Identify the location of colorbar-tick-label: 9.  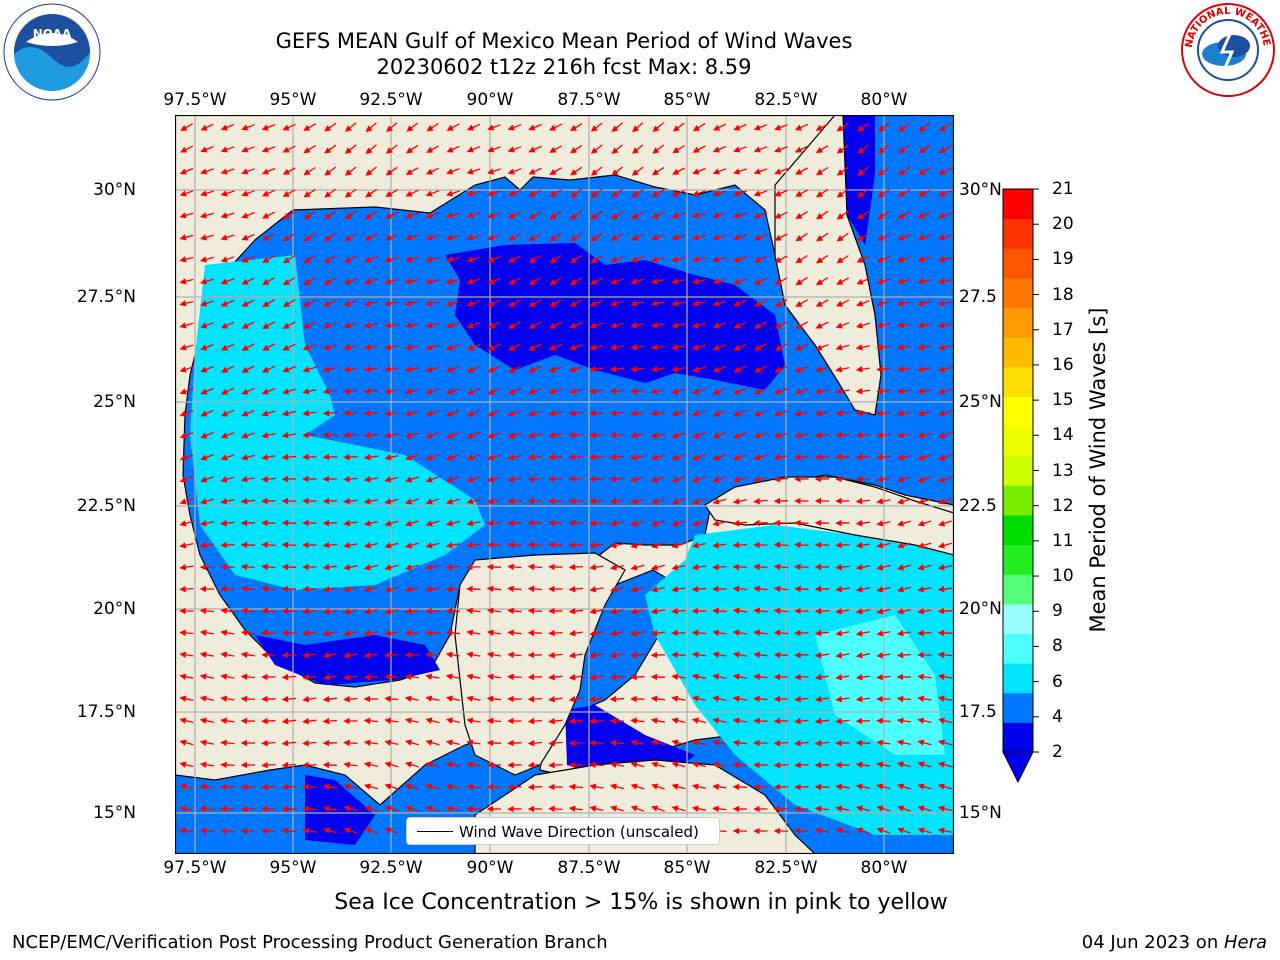
(1057, 611).